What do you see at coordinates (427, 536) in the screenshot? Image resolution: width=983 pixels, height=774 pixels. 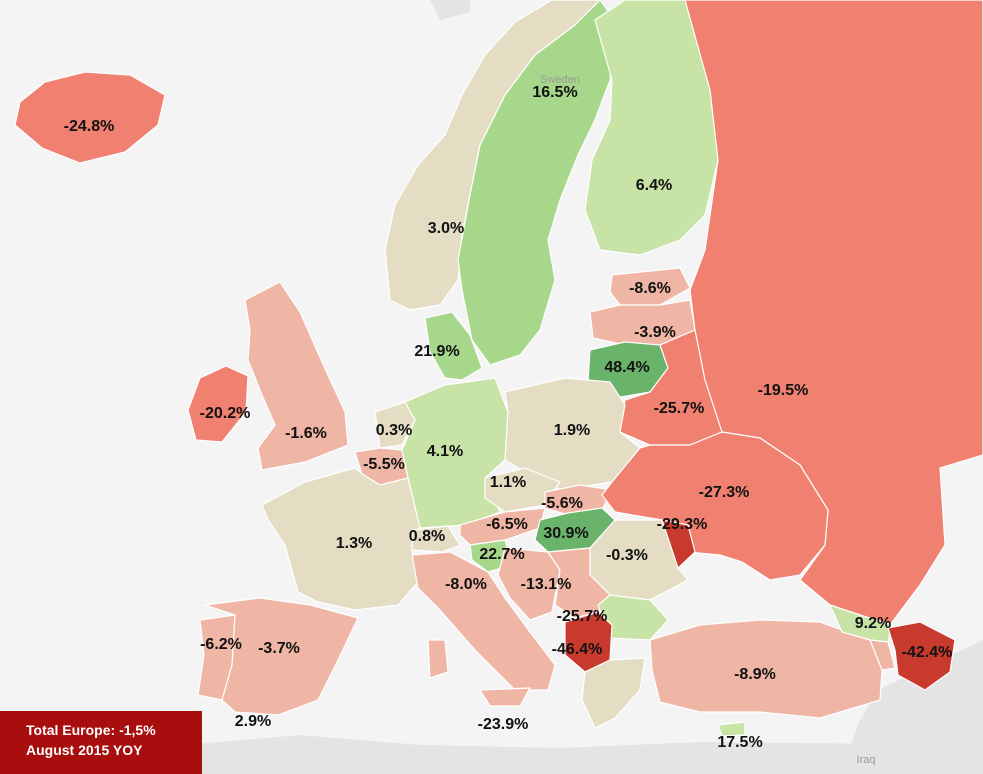 I see `value-label-switzerland: 0.8%` at bounding box center [427, 536].